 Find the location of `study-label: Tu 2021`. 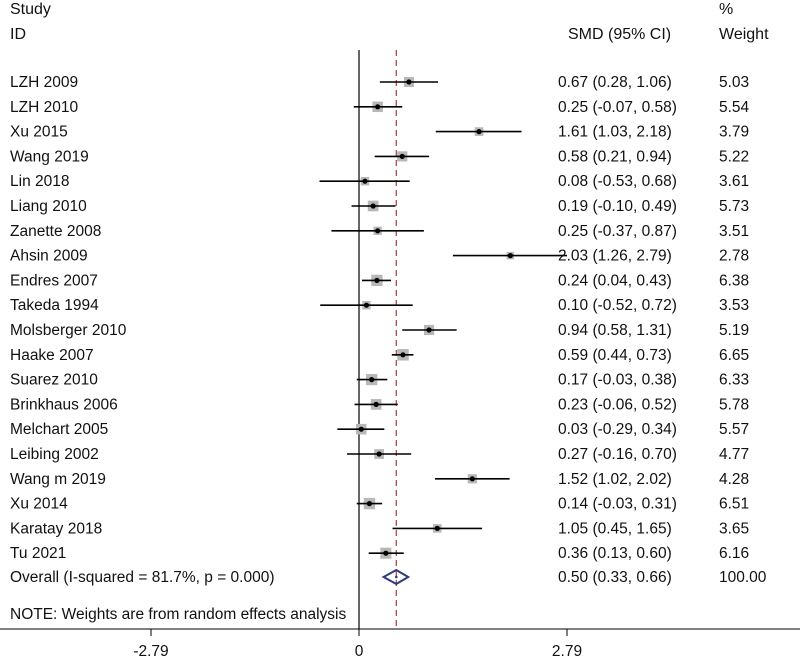

study-label: Tu 2021 is located at coordinates (38, 553).